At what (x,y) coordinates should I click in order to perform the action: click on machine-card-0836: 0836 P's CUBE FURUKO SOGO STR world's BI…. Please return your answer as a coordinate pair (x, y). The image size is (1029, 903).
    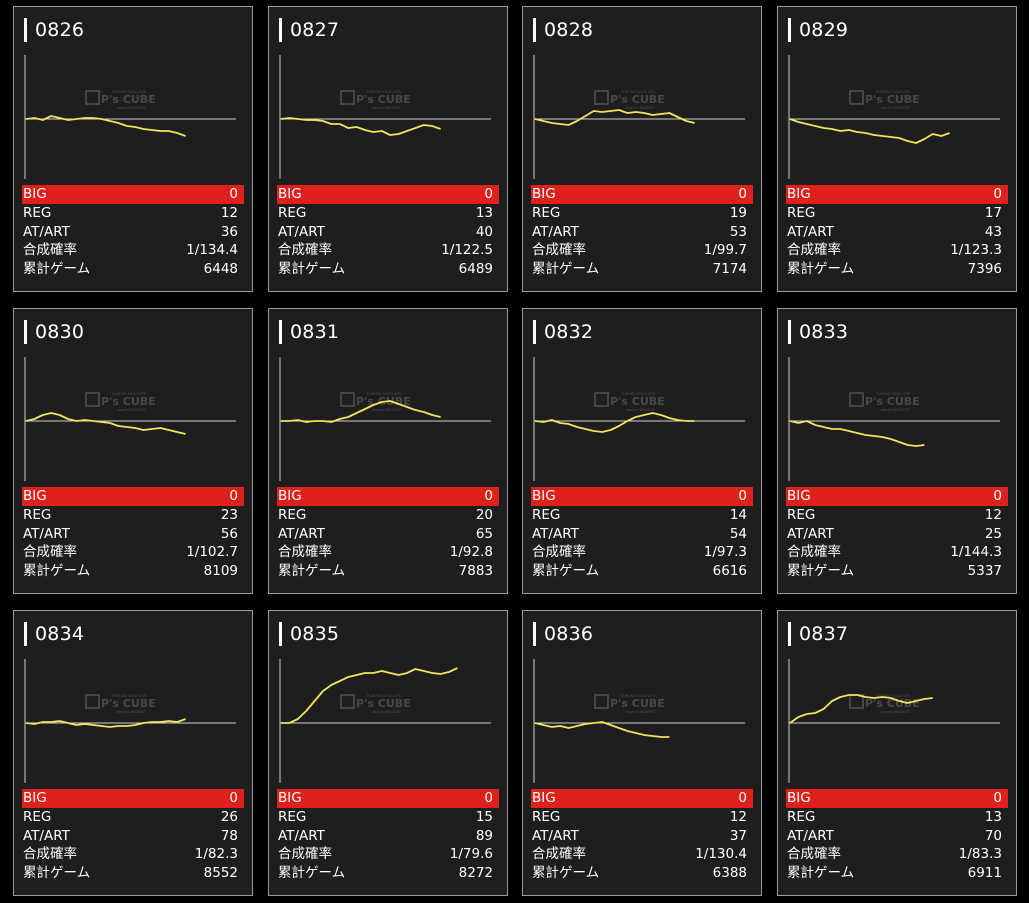
    Looking at the image, I should click on (642, 753).